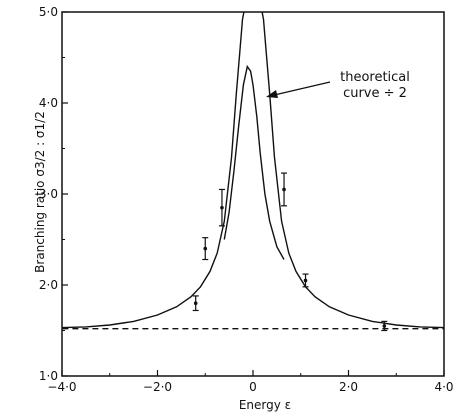 The width and height of the screenshot is (474, 419). Describe the element at coordinates (338, 85) in the screenshot. I see `annotation: theoretical curve ÷ 2` at that location.